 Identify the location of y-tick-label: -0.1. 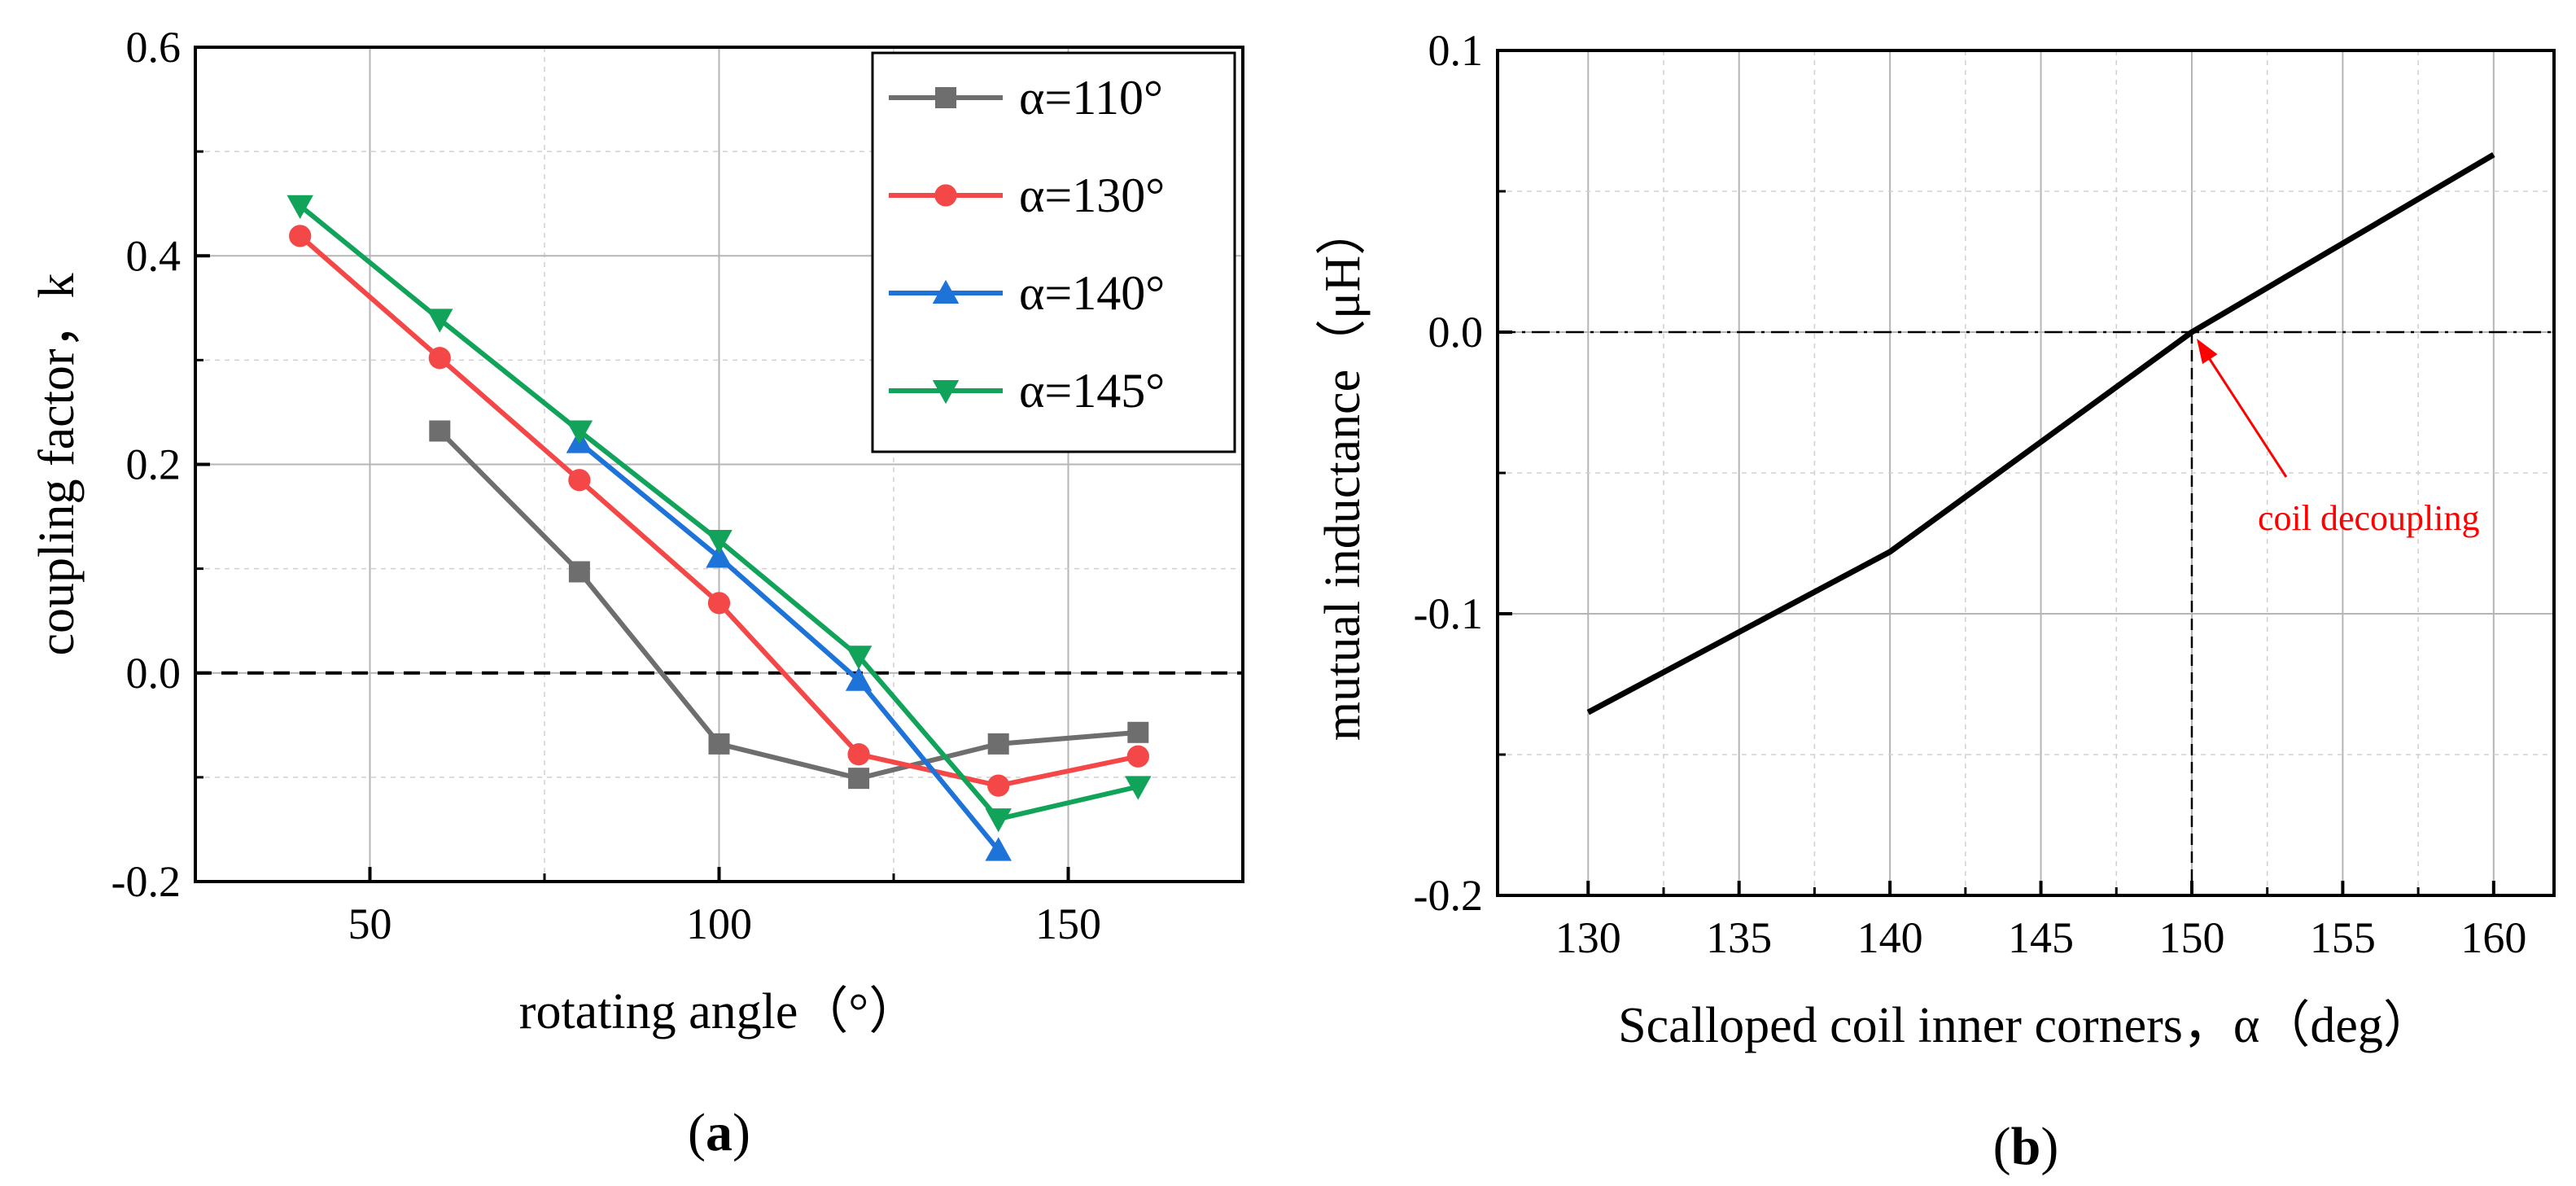
(1448, 614).